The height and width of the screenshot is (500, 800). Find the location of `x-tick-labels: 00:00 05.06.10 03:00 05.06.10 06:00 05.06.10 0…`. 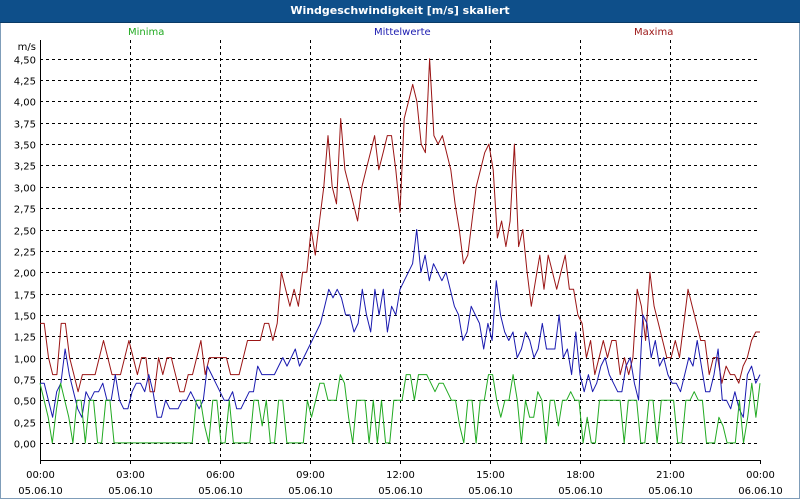

x-tick-labels: 00:00 05.06.10 03:00 05.06.10 06:00 05.06.10 0… is located at coordinates (400, 483).